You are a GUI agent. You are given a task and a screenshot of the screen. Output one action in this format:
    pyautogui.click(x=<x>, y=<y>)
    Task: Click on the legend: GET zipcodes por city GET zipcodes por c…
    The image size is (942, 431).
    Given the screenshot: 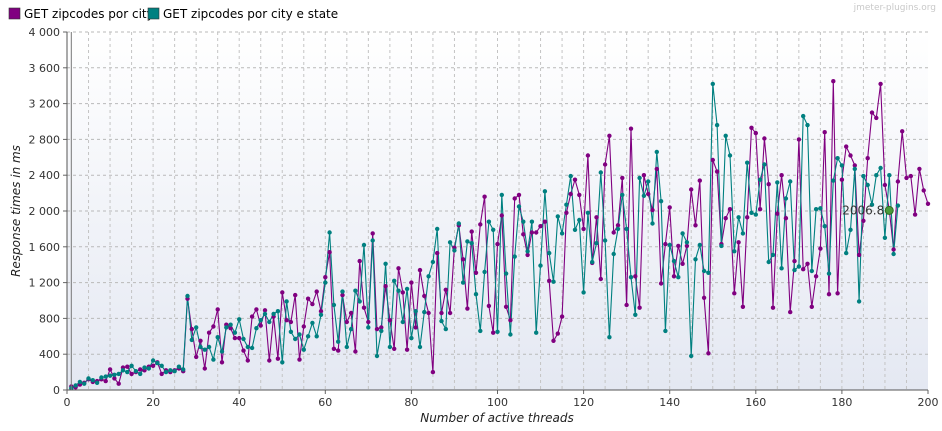 What is the action you would take?
    pyautogui.click(x=173, y=14)
    